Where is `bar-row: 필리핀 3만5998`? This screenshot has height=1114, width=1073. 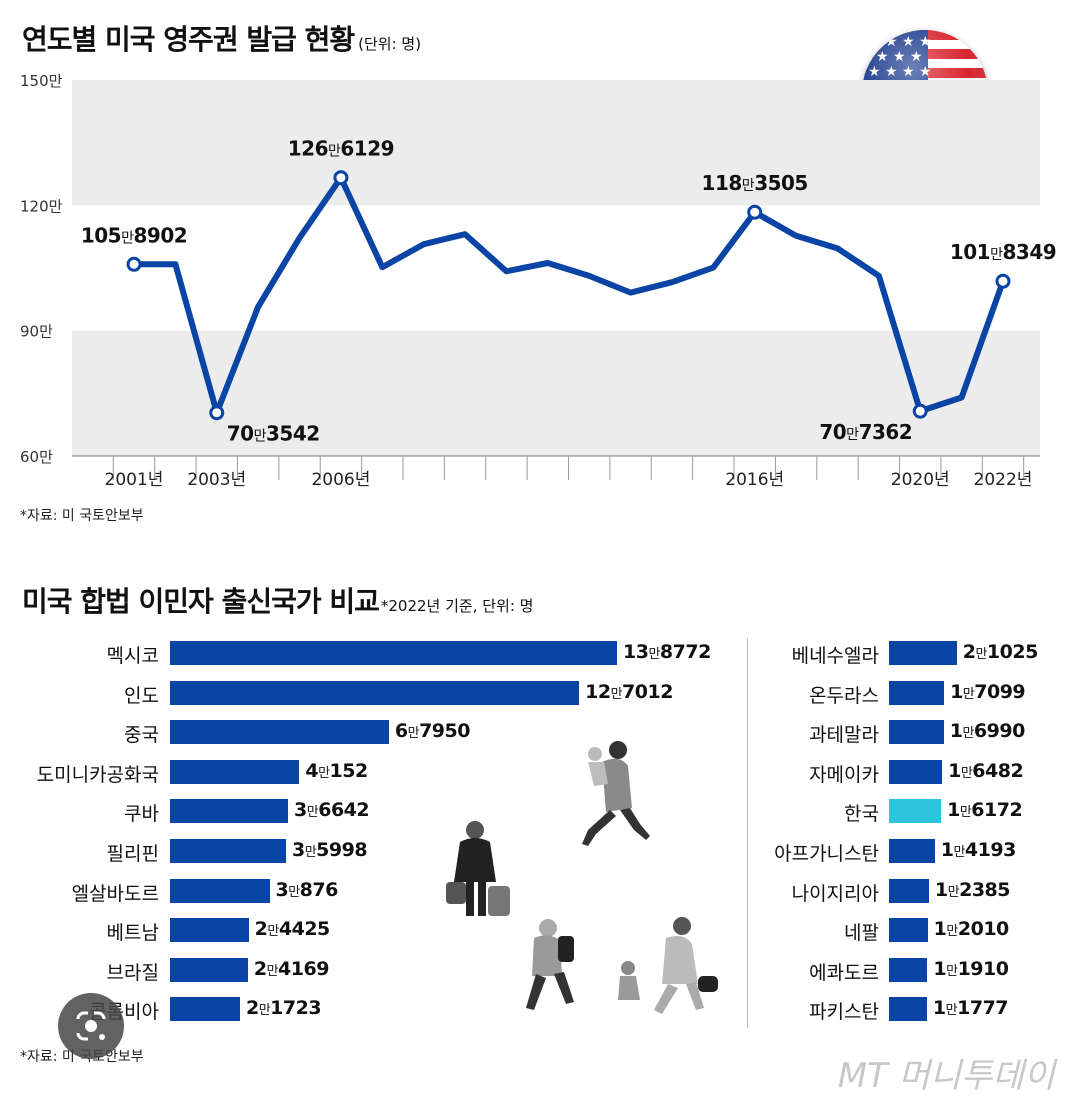 bar-row: 필리핀 3만5998 is located at coordinates (536, 851).